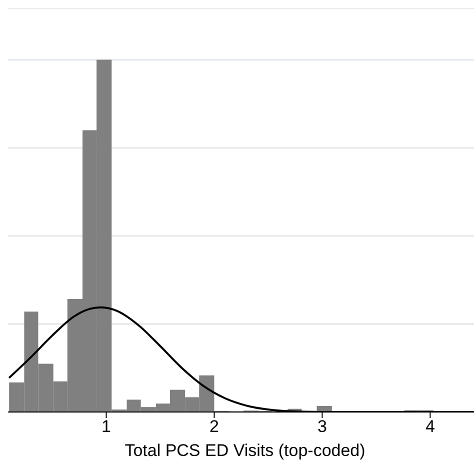  What do you see at coordinates (214, 426) in the screenshot?
I see `x-tick-label: 2` at bounding box center [214, 426].